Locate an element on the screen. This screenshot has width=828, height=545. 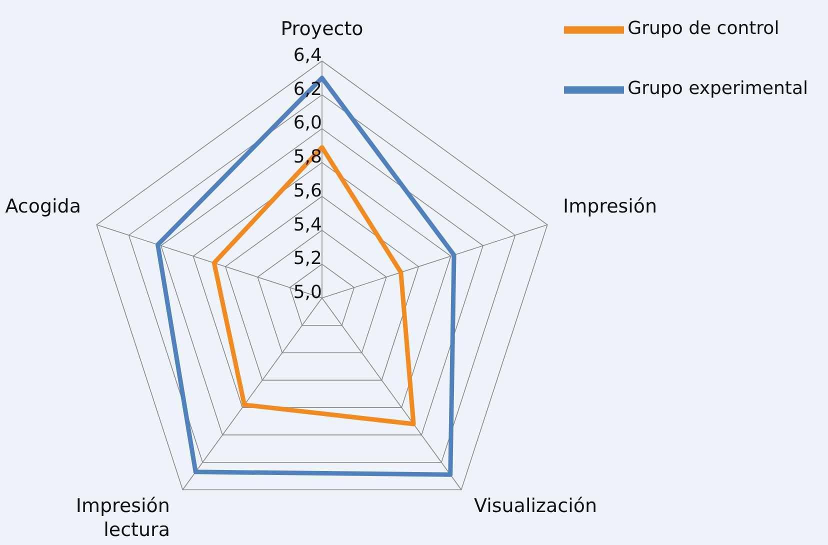
spoke-label: Impresión lectura is located at coordinates (123, 518).